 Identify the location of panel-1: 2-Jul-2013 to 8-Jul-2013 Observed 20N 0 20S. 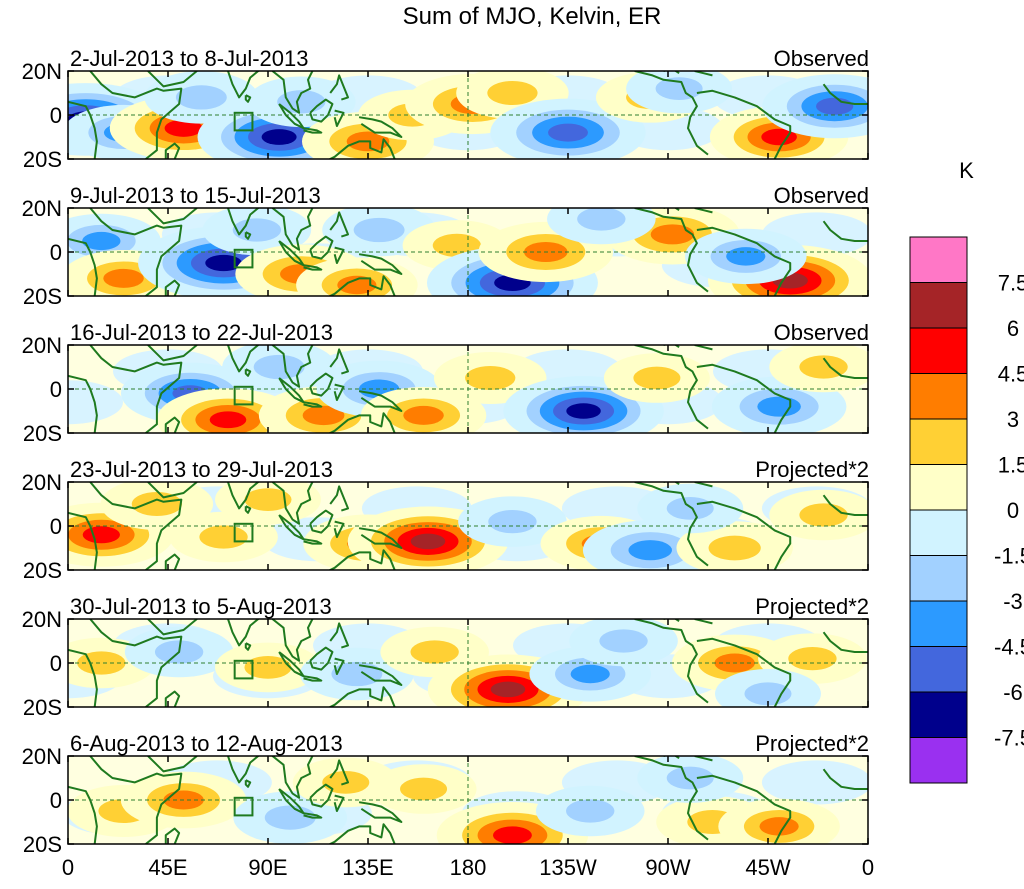
(445, 109).